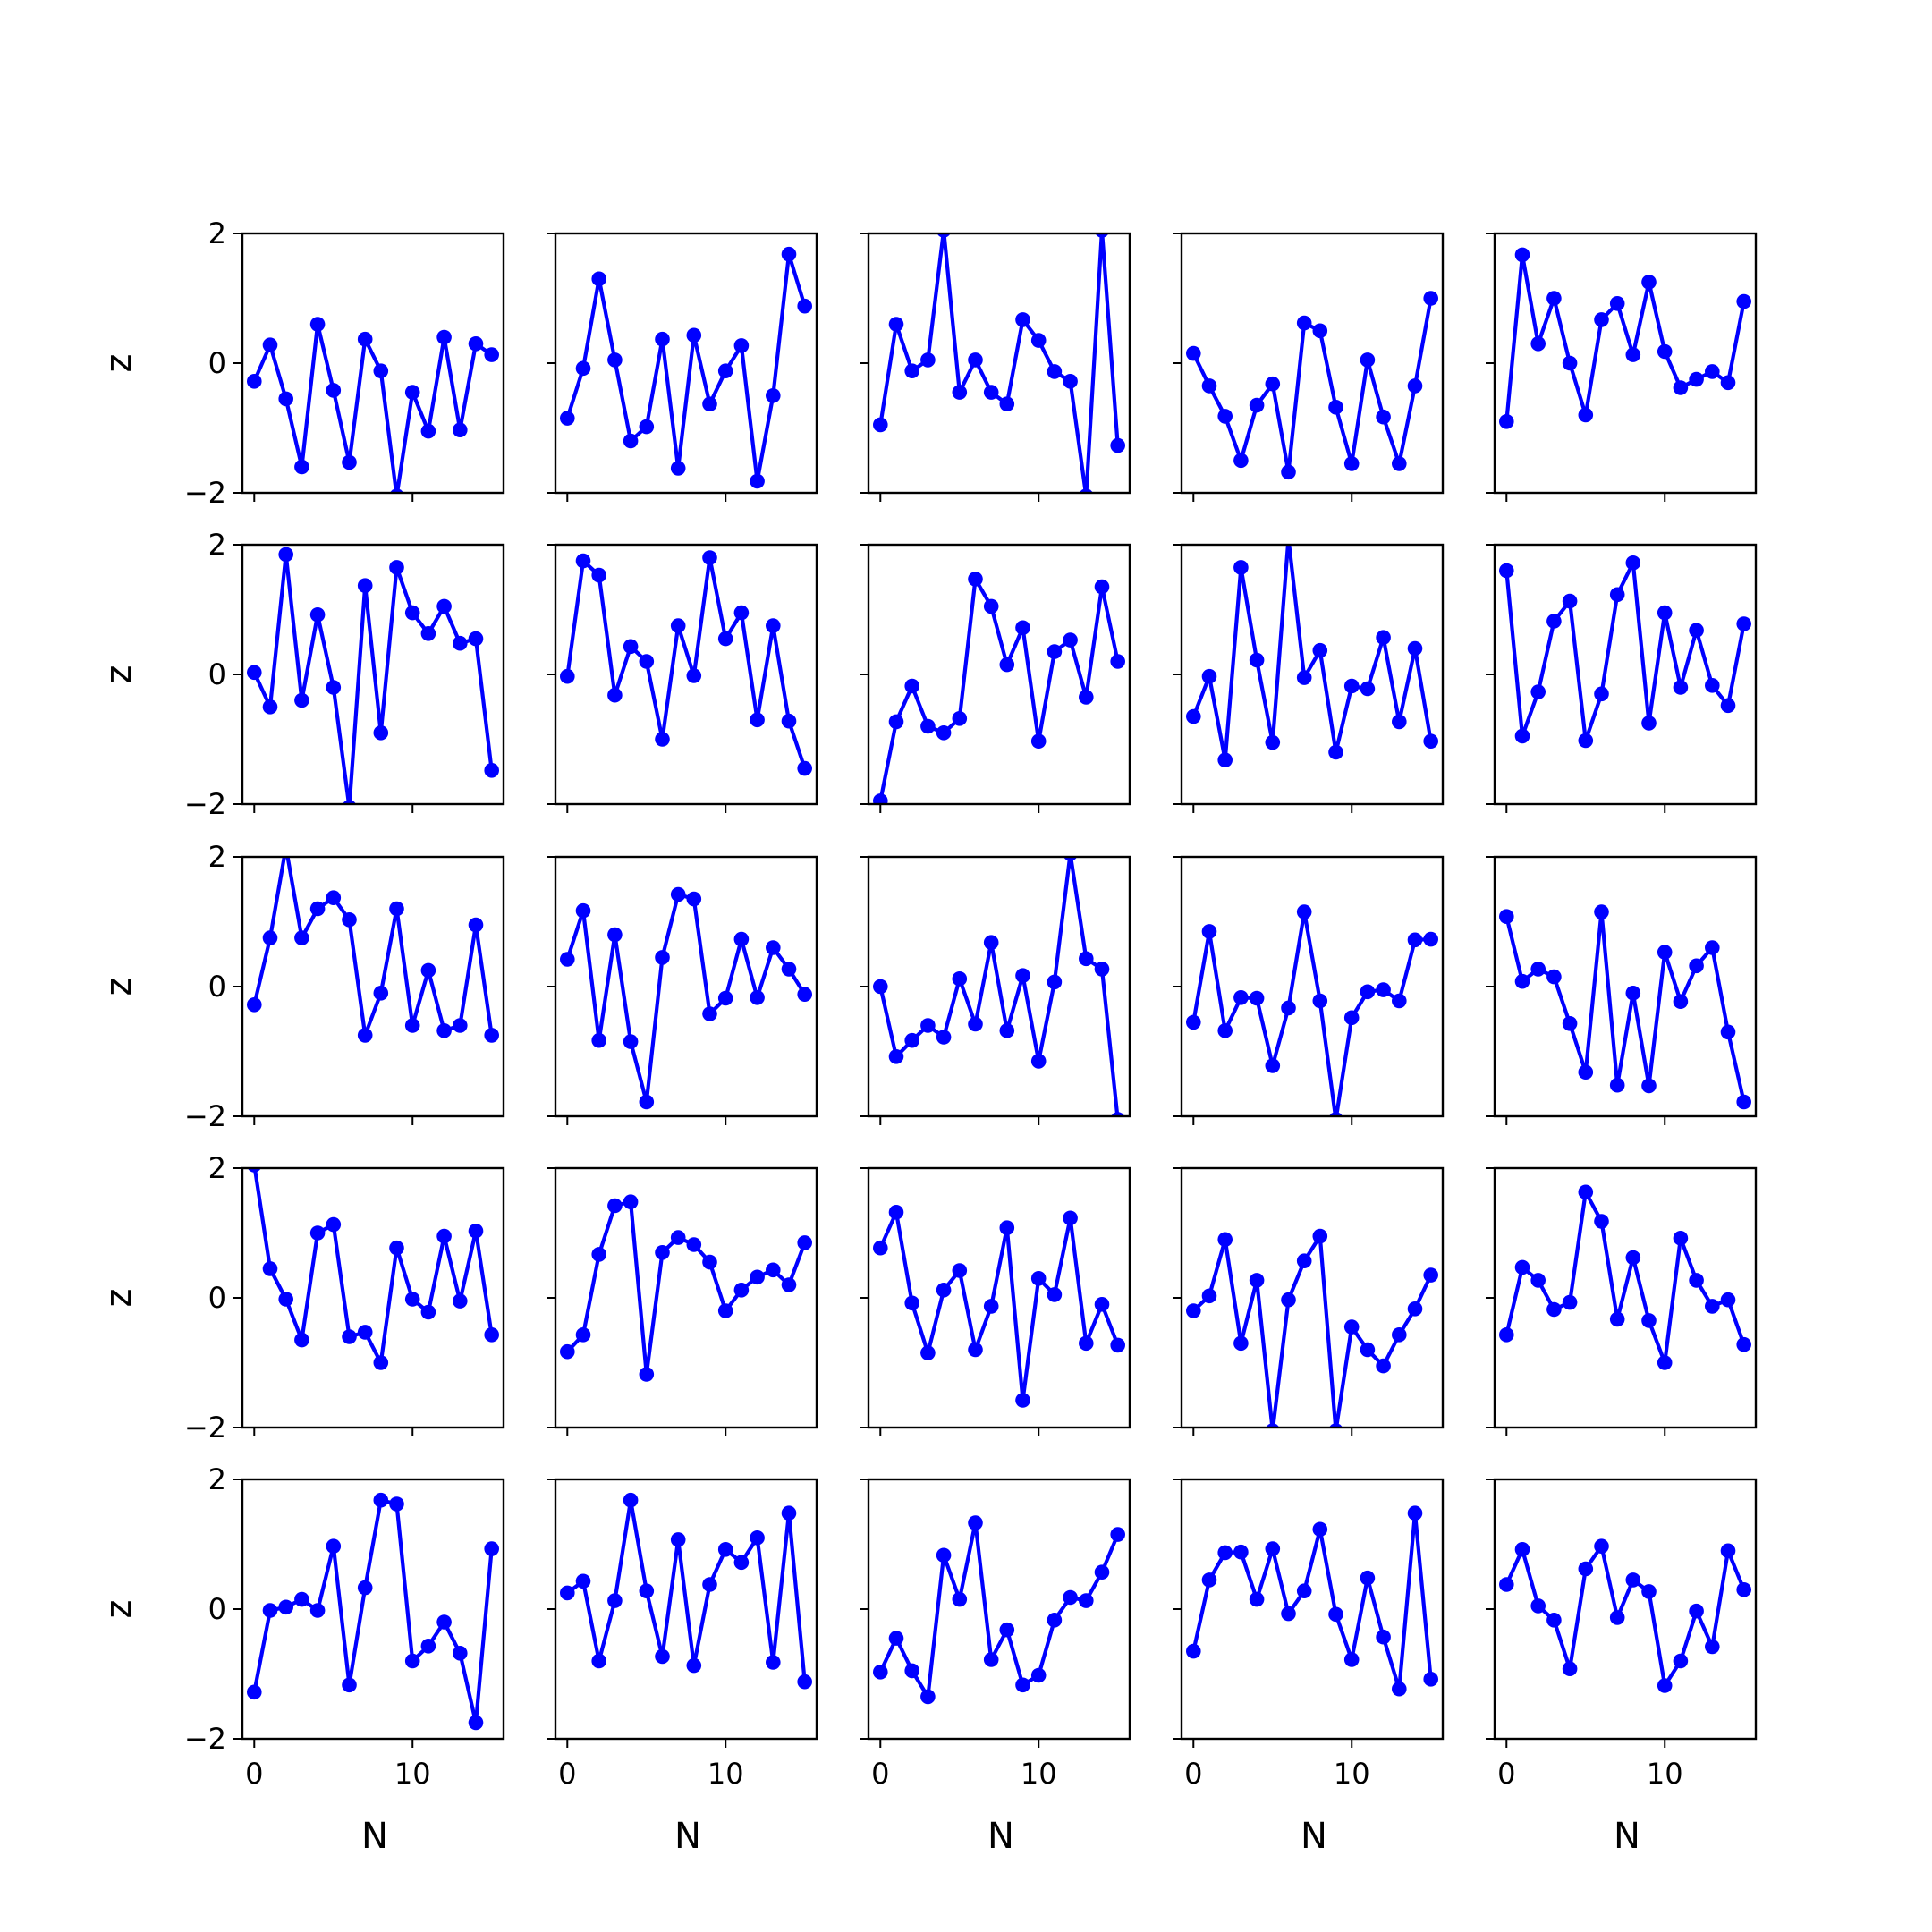  I want to click on y-tick-label: 0, so click(217, 1298).